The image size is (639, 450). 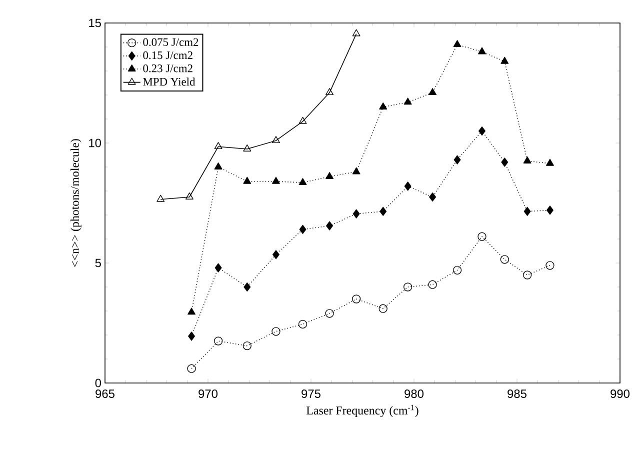 I want to click on x-tick-label: 985, so click(x=517, y=394).